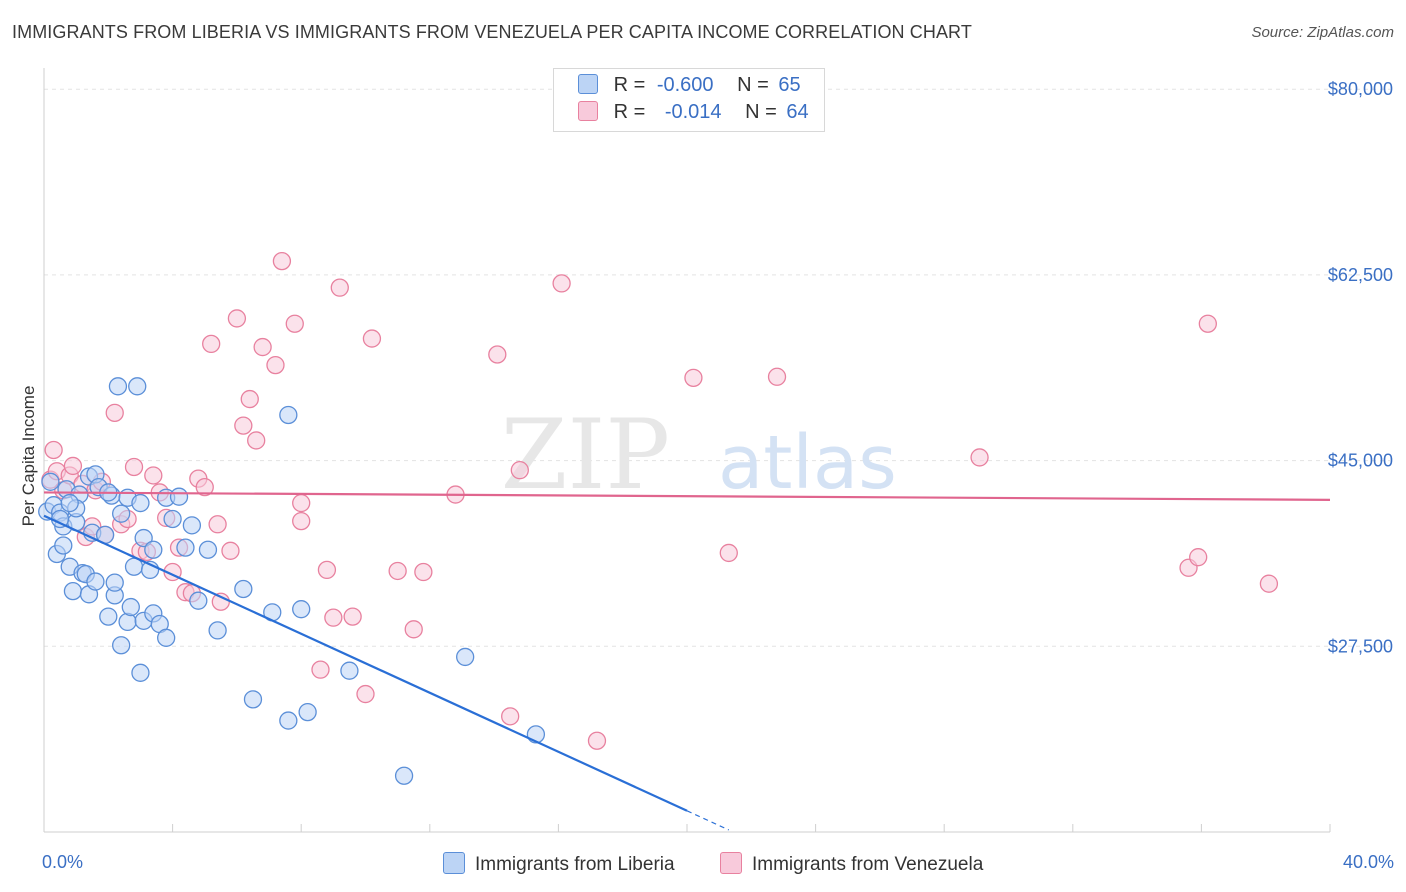 The width and height of the screenshot is (1406, 892). Describe the element at coordinates (559, 864) in the screenshot. I see `bottom-legend-liberia: Immigrants from Liberia` at that location.